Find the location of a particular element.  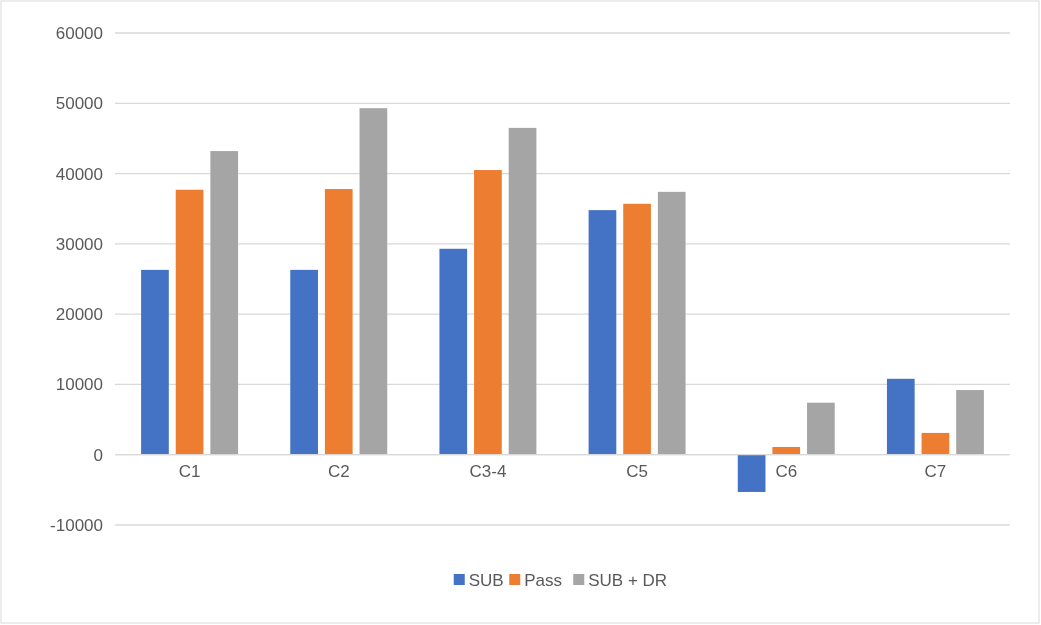

x-tick-label: C2 is located at coordinates (338, 471).